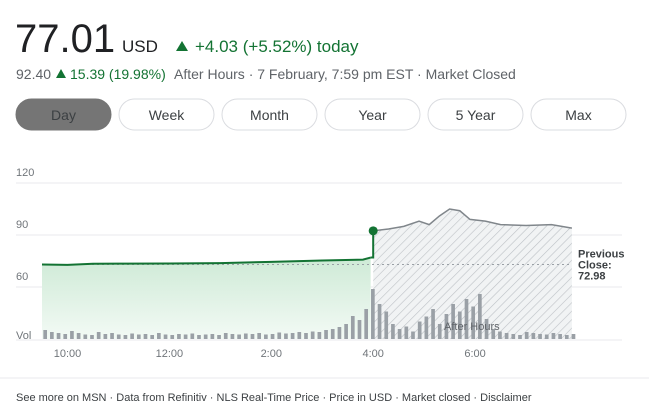 This screenshot has height=410, width=649. I want to click on previous-close-value: 72.98, so click(592, 277).